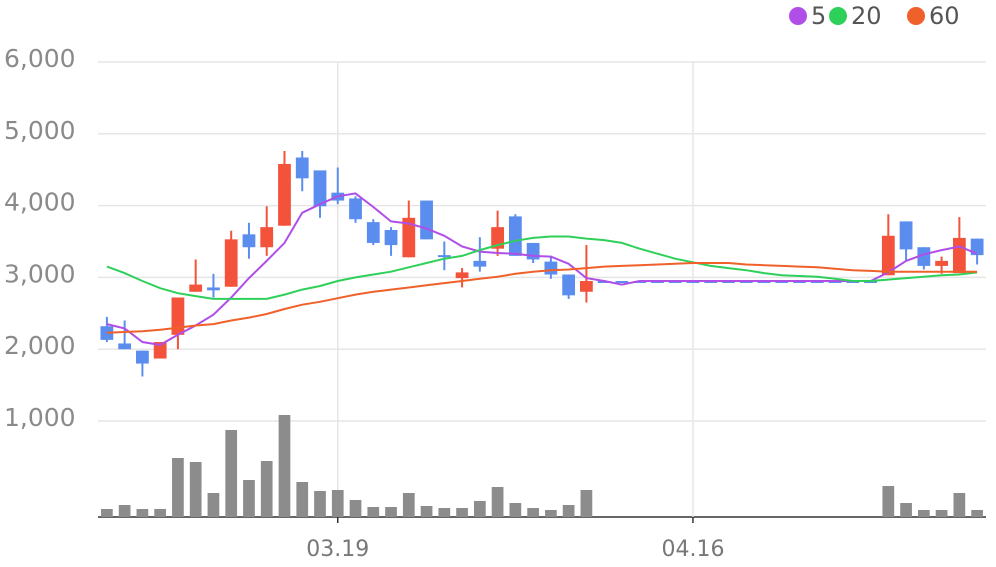  I want to click on y-tick-label: 4,000, so click(40, 202).